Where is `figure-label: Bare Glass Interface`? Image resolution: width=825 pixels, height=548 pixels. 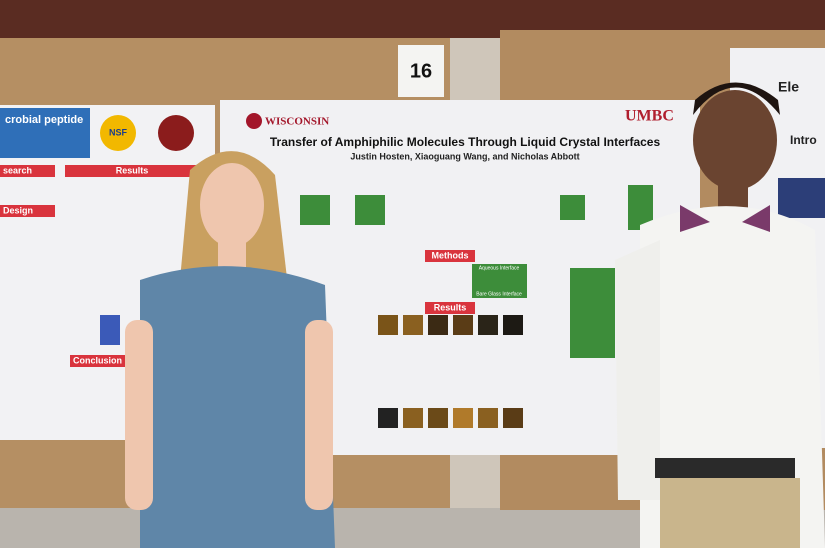 figure-label: Bare Glass Interface is located at coordinates (499, 294).